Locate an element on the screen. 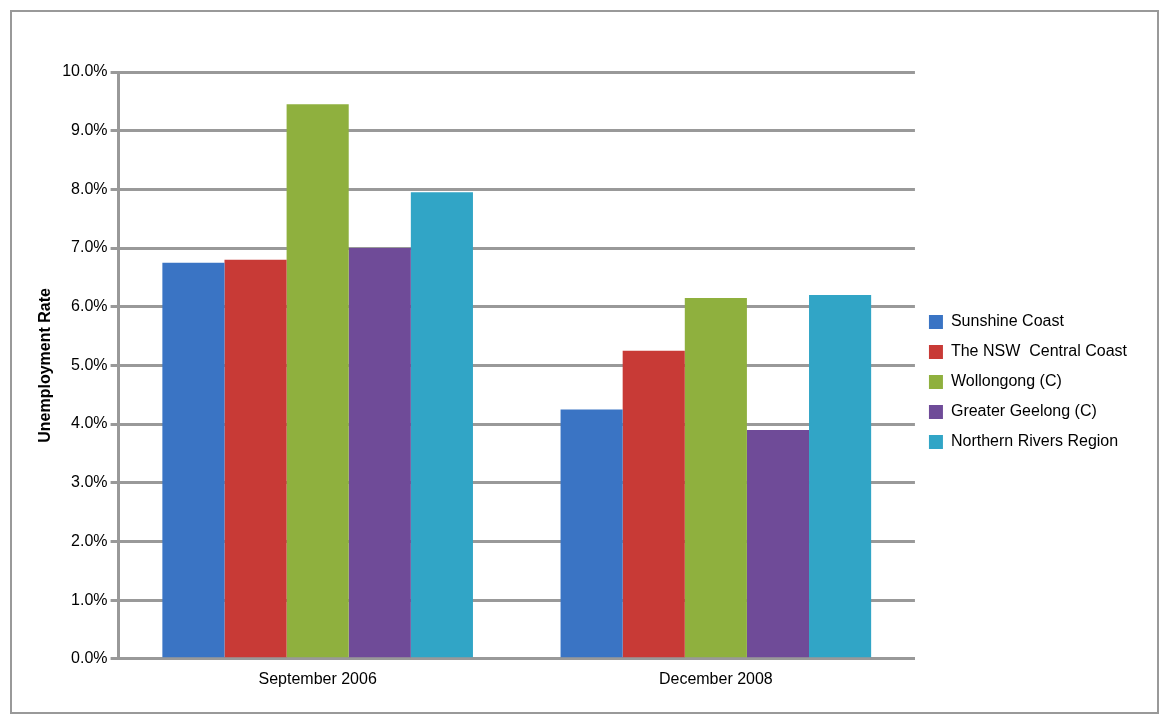 Image resolution: width=1167 pixels, height=720 pixels. legend-label: The NSW Central Coast is located at coordinates (1039, 351).